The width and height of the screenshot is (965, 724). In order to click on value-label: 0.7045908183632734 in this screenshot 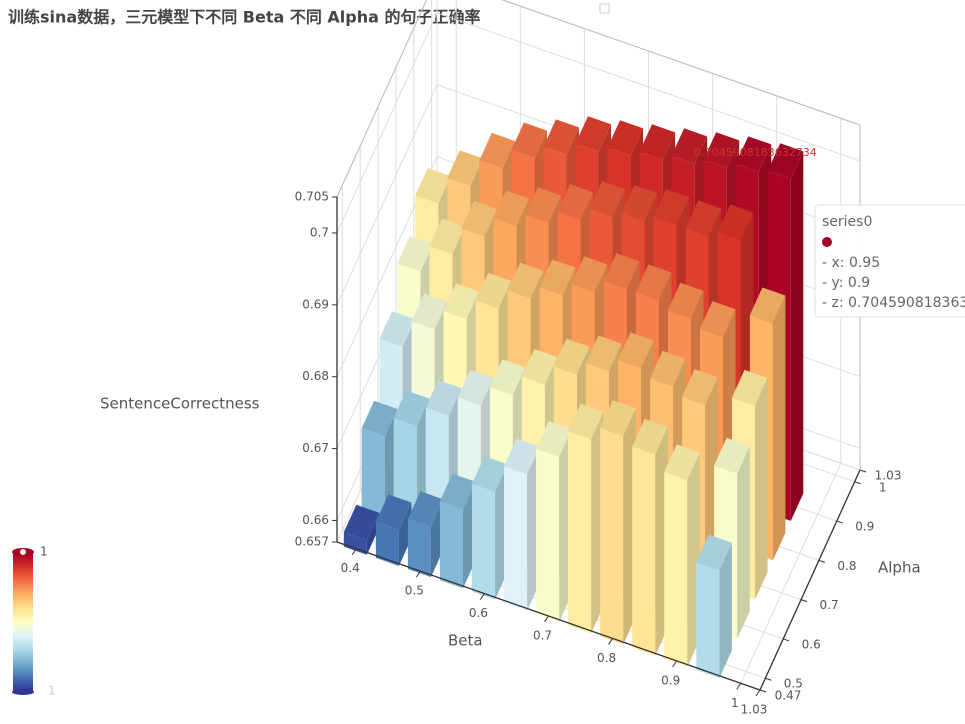, I will do `click(755, 152)`.